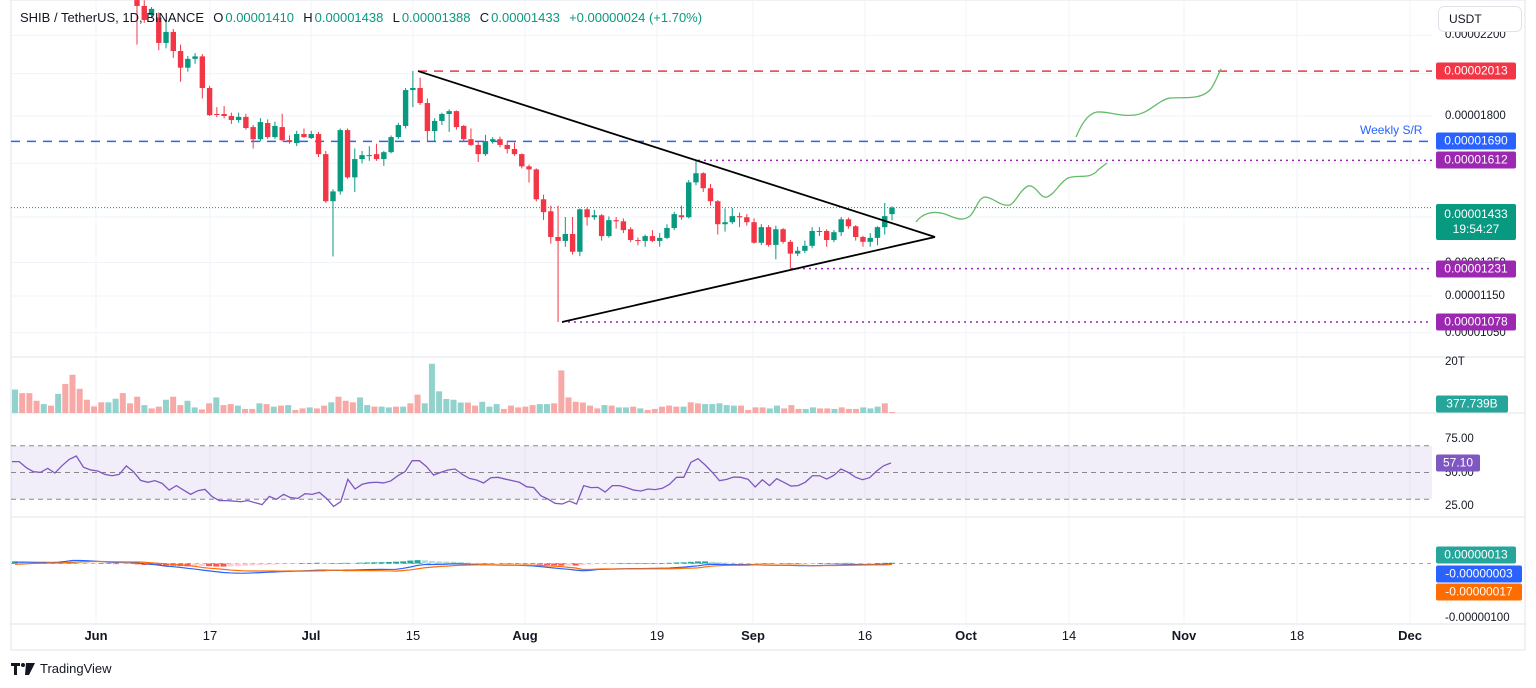 The height and width of the screenshot is (688, 1536). Describe the element at coordinates (308, 17) in the screenshot. I see `high-label: H` at that location.